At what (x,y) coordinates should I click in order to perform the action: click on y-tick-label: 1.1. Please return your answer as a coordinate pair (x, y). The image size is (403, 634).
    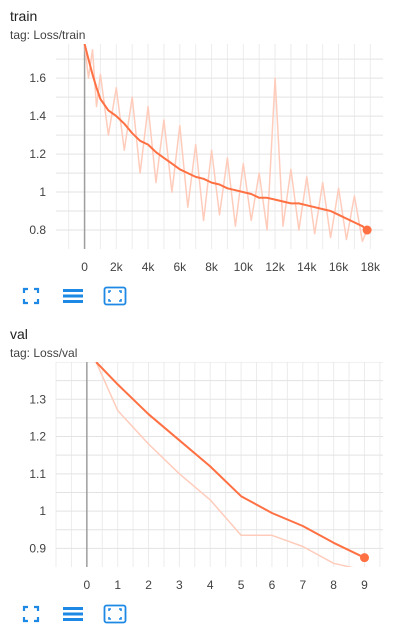
    Looking at the image, I should click on (37, 474).